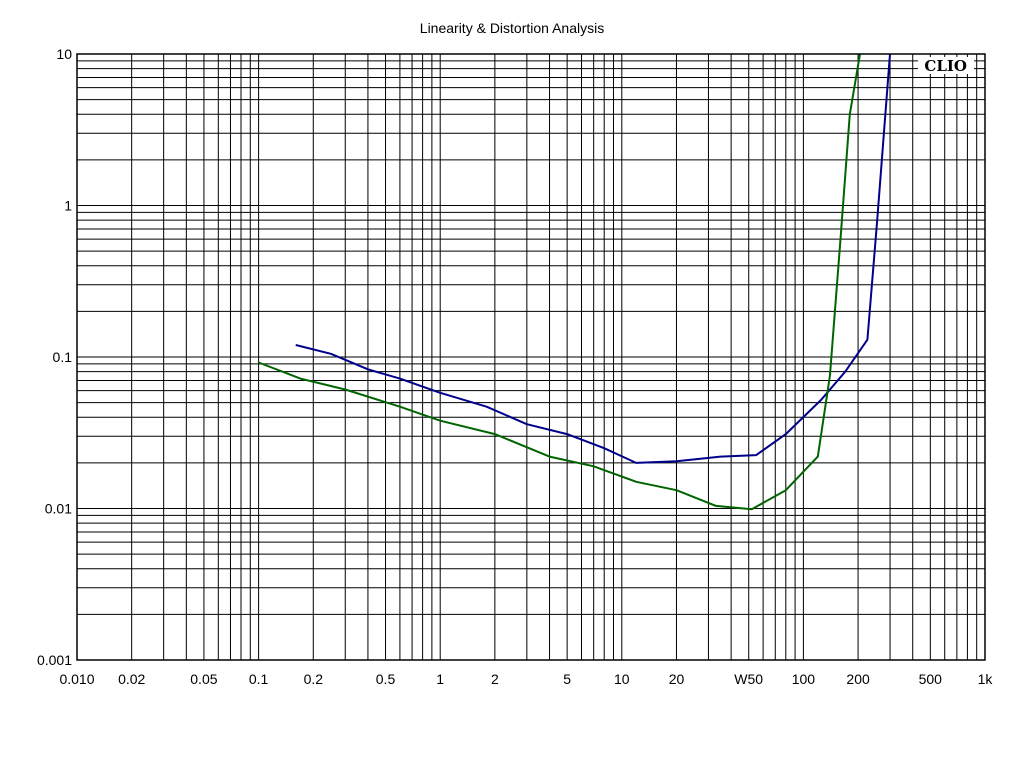 The width and height of the screenshot is (1024, 768). What do you see at coordinates (68, 206) in the screenshot?
I see `y-tick-label: 1` at bounding box center [68, 206].